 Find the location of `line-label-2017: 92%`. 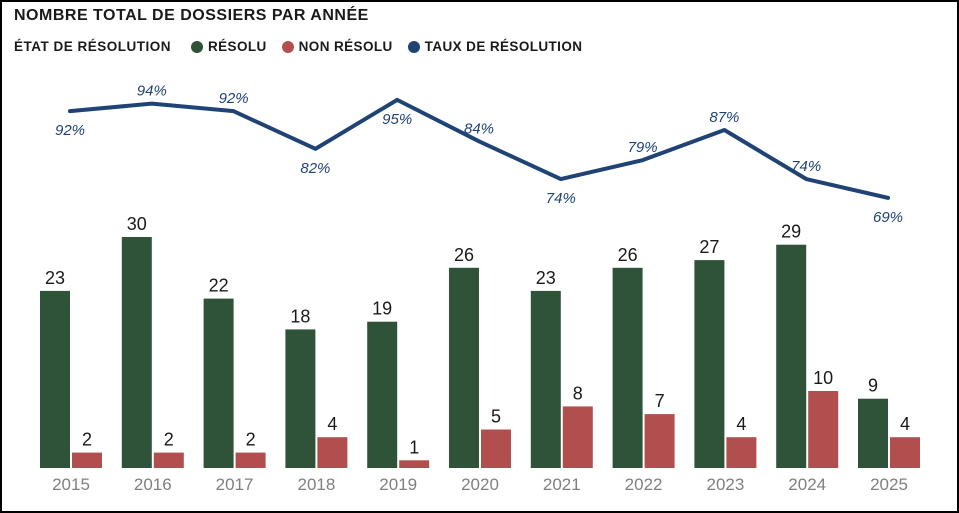

line-label-2017: 92% is located at coordinates (234, 98).